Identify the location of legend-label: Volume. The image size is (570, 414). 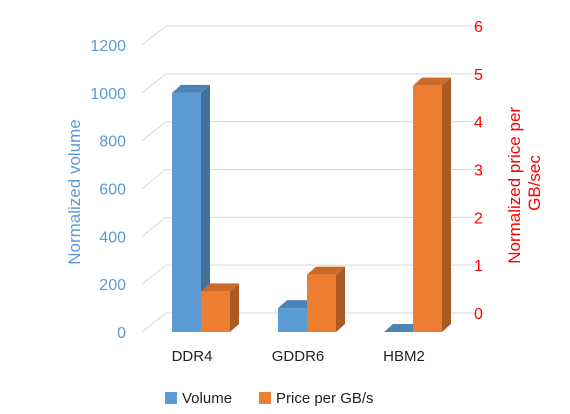
(207, 398).